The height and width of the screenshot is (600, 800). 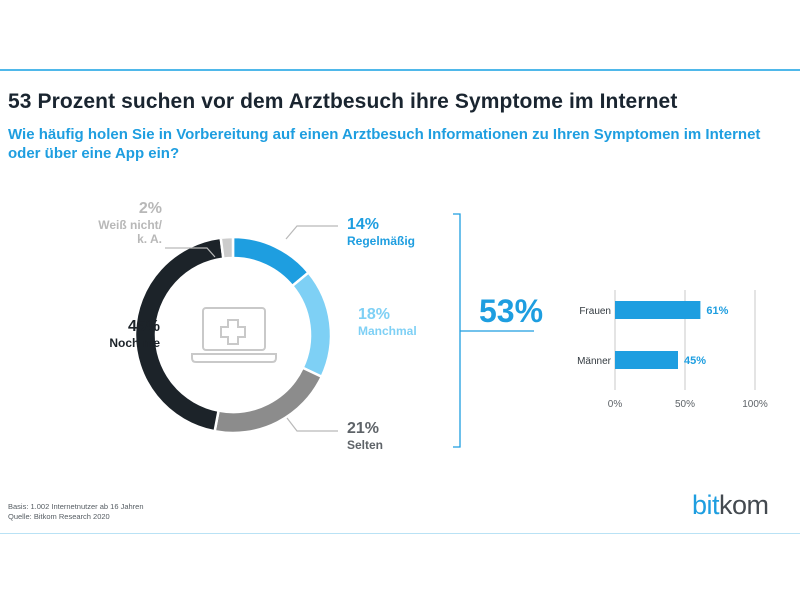 What do you see at coordinates (363, 428) in the screenshot?
I see `selten-value: 21%` at bounding box center [363, 428].